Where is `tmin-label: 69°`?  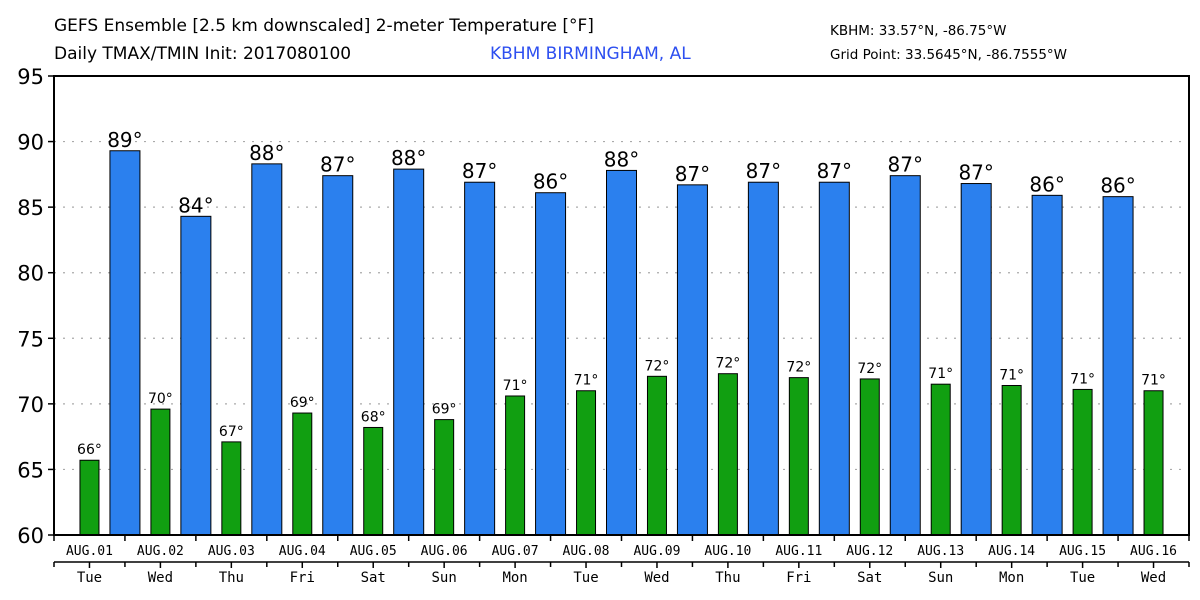
tmin-label: 69° is located at coordinates (444, 410).